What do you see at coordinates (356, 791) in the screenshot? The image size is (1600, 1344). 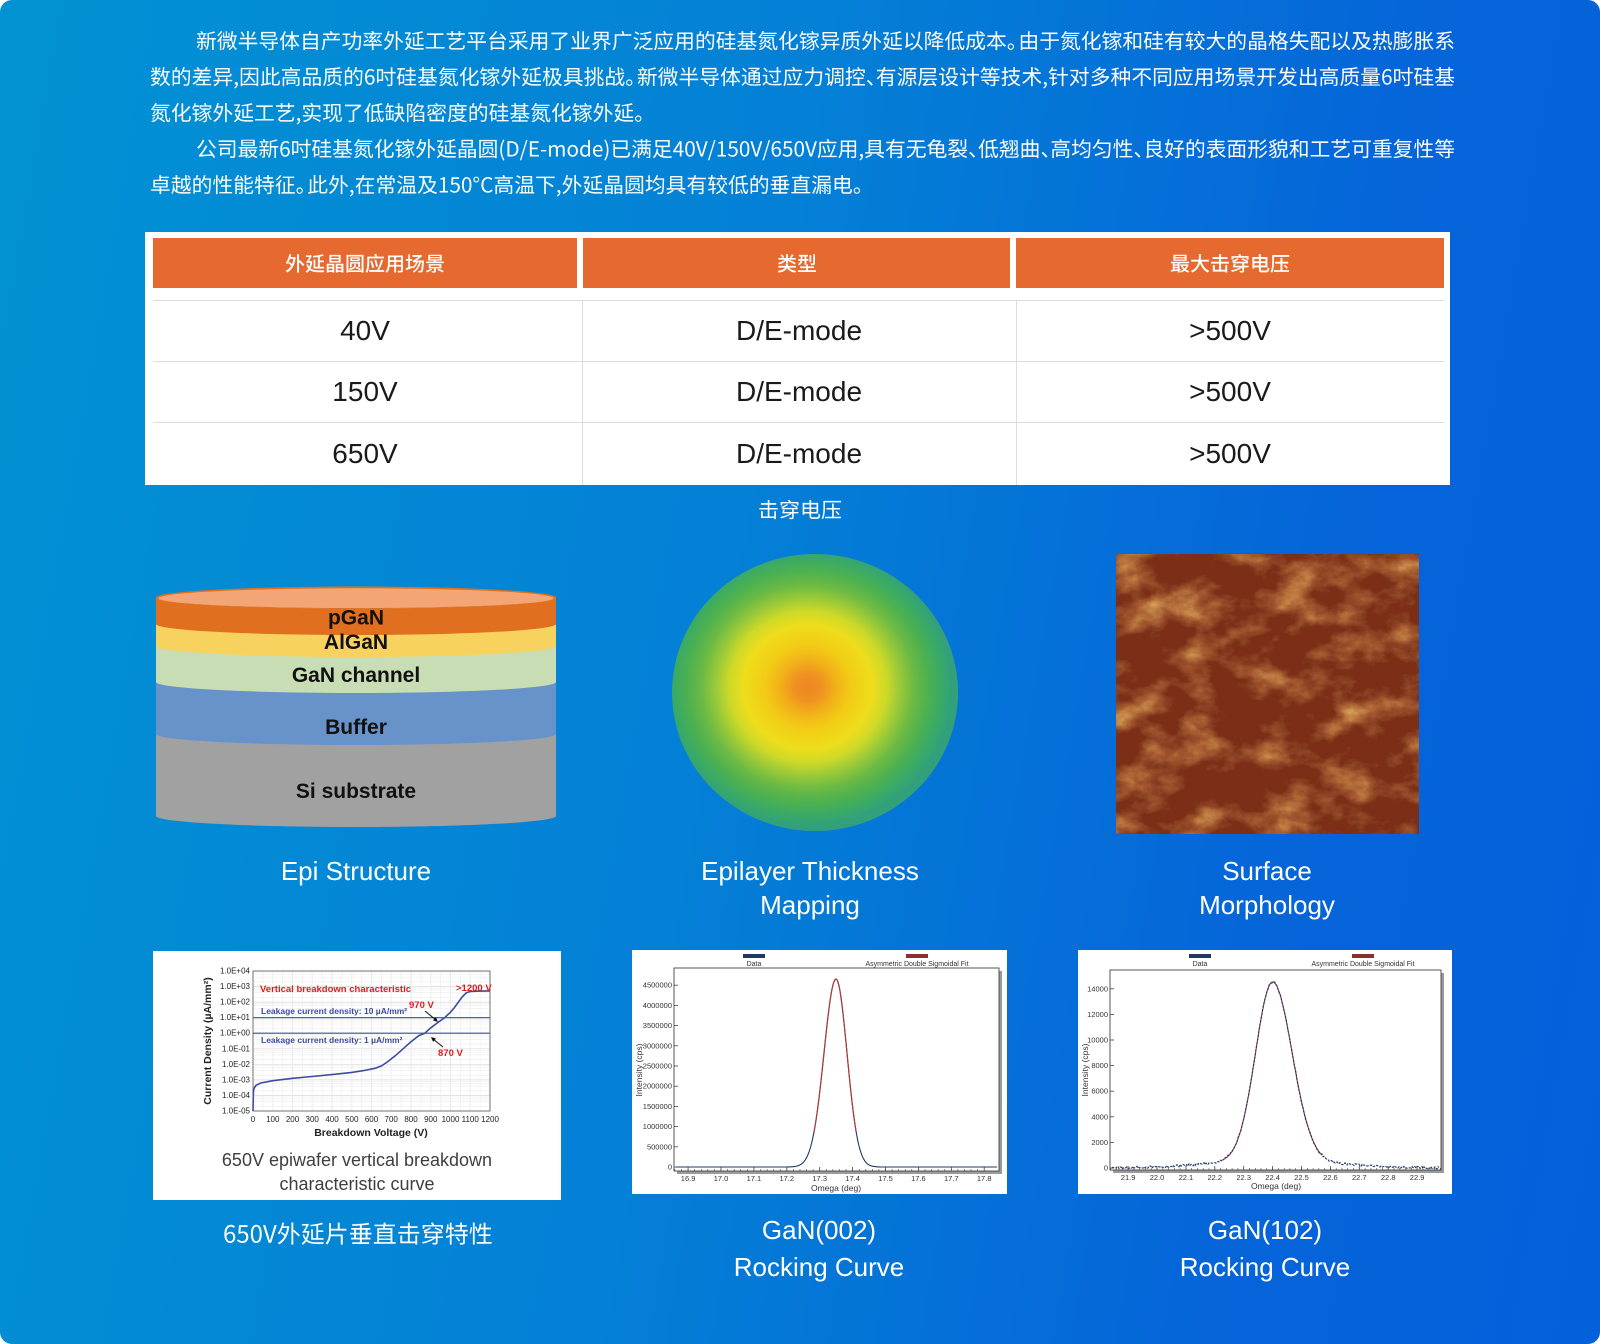 I see `svg-text: Si substrate` at bounding box center [356, 791].